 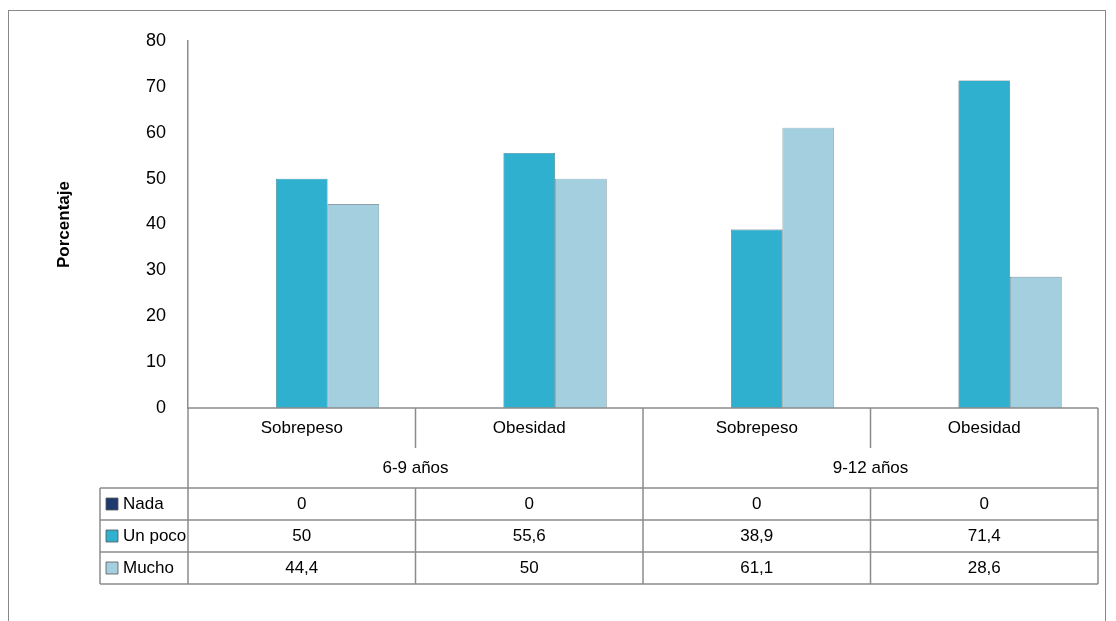 I want to click on y-tick-label: 40, so click(x=155, y=223).